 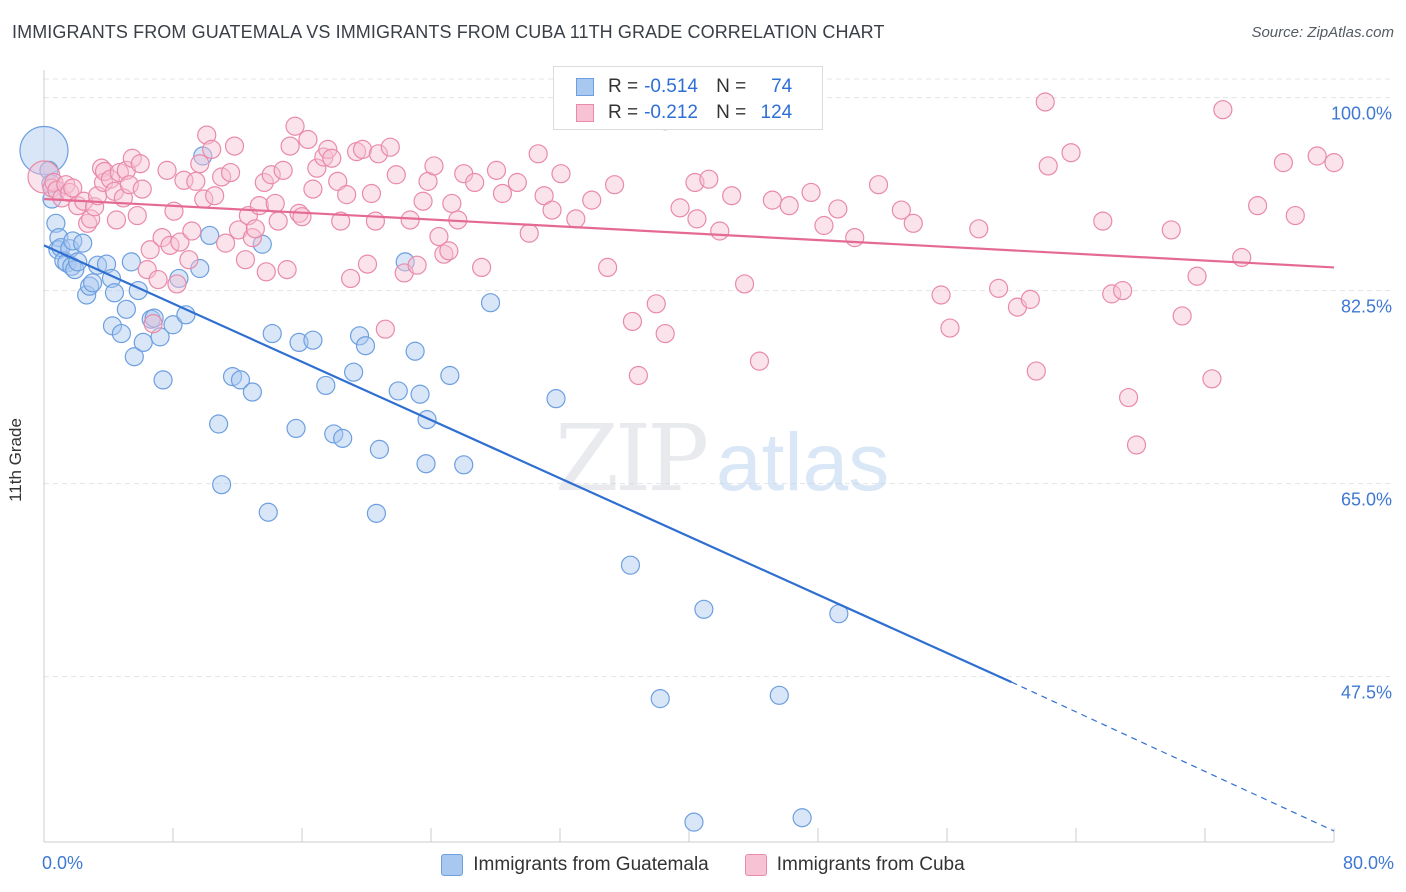 What do you see at coordinates (870, 864) in the screenshot?
I see `series-label-cuba: Immigrants from Cuba` at bounding box center [870, 864].